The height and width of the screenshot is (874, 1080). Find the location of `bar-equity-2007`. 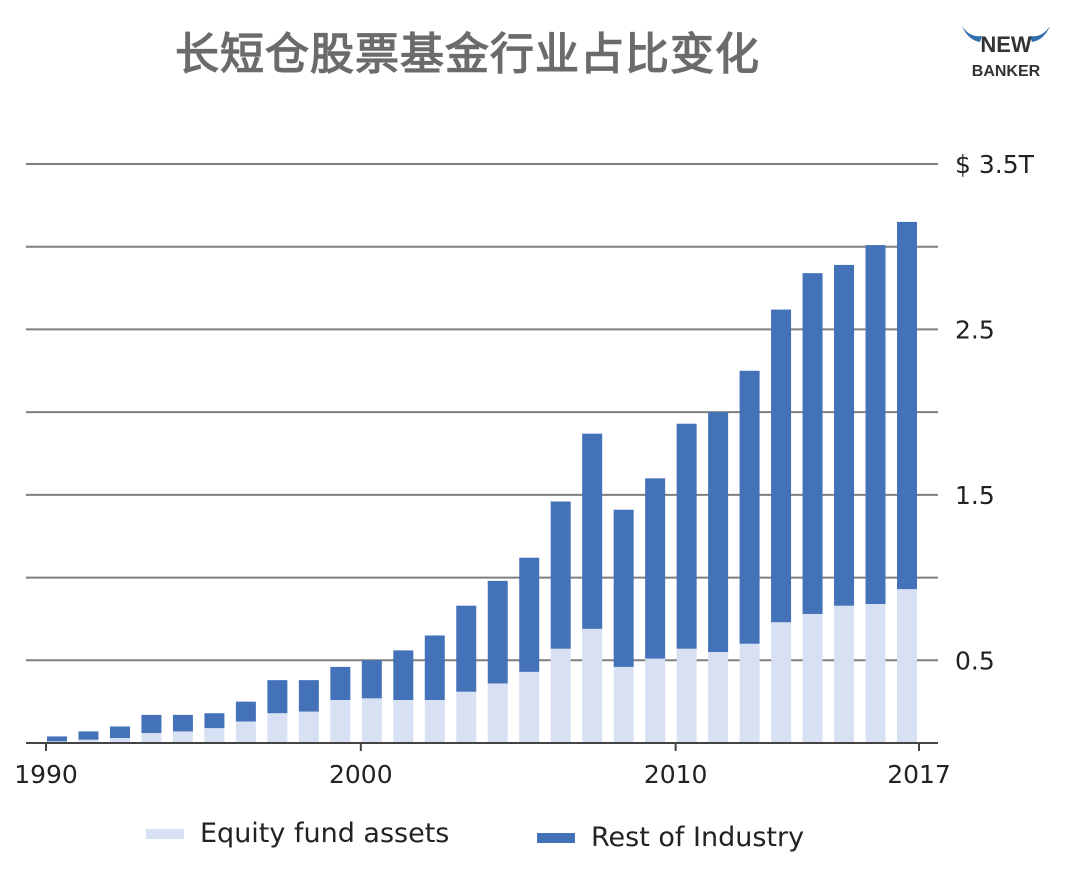

bar-equity-2007 is located at coordinates (592, 685).